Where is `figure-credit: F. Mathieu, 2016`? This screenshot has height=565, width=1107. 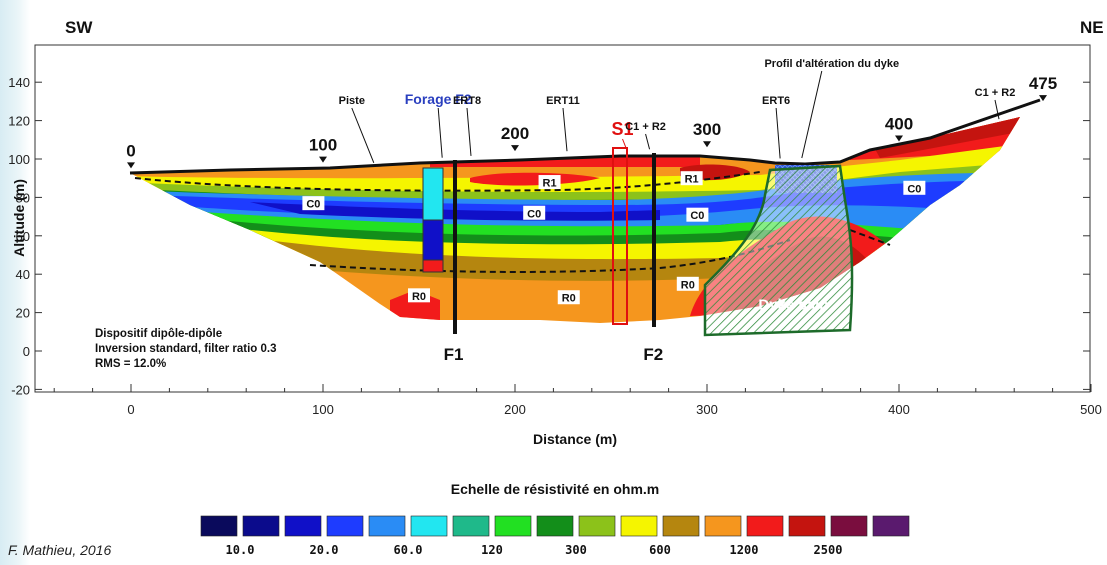 figure-credit: F. Mathieu, 2016 is located at coordinates (60, 550).